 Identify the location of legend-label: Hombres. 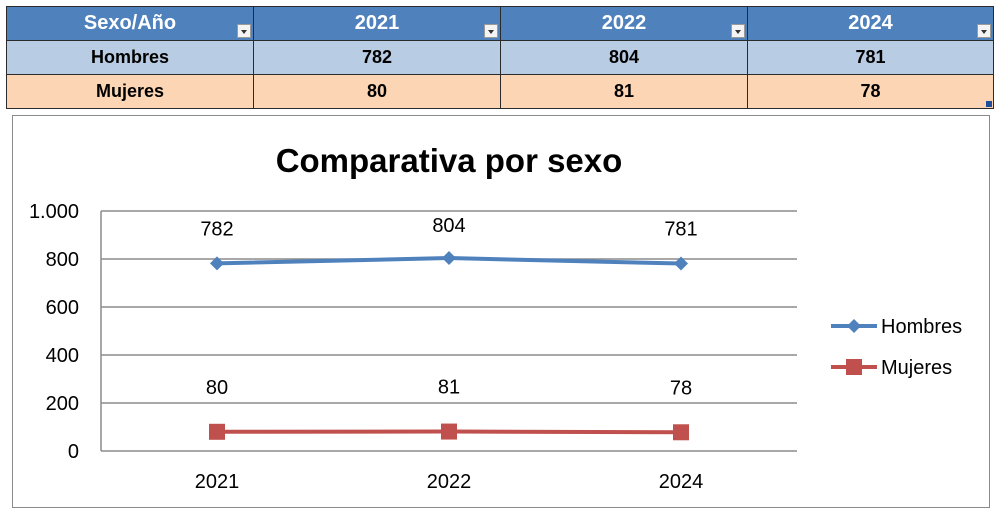
(921, 327).